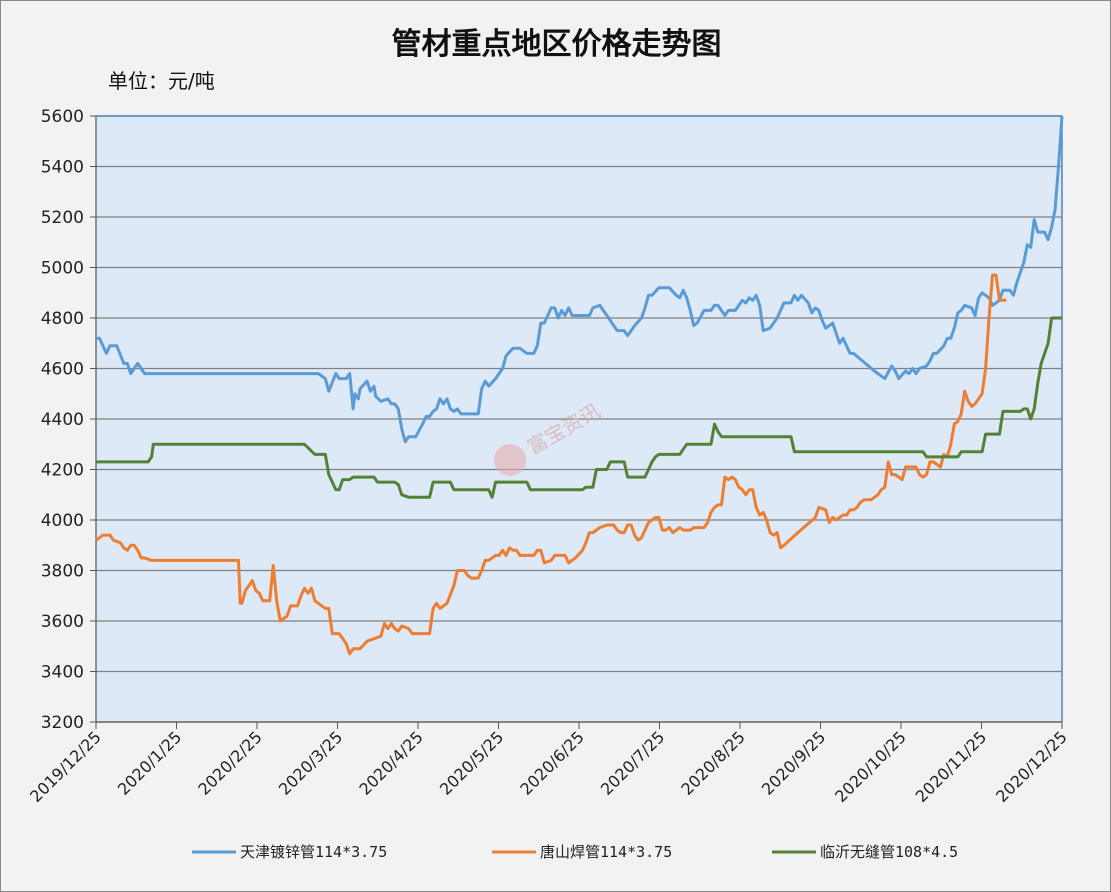 The height and width of the screenshot is (892, 1111). I want to click on x-tick-label: 2020/5/25, so click(471, 762).